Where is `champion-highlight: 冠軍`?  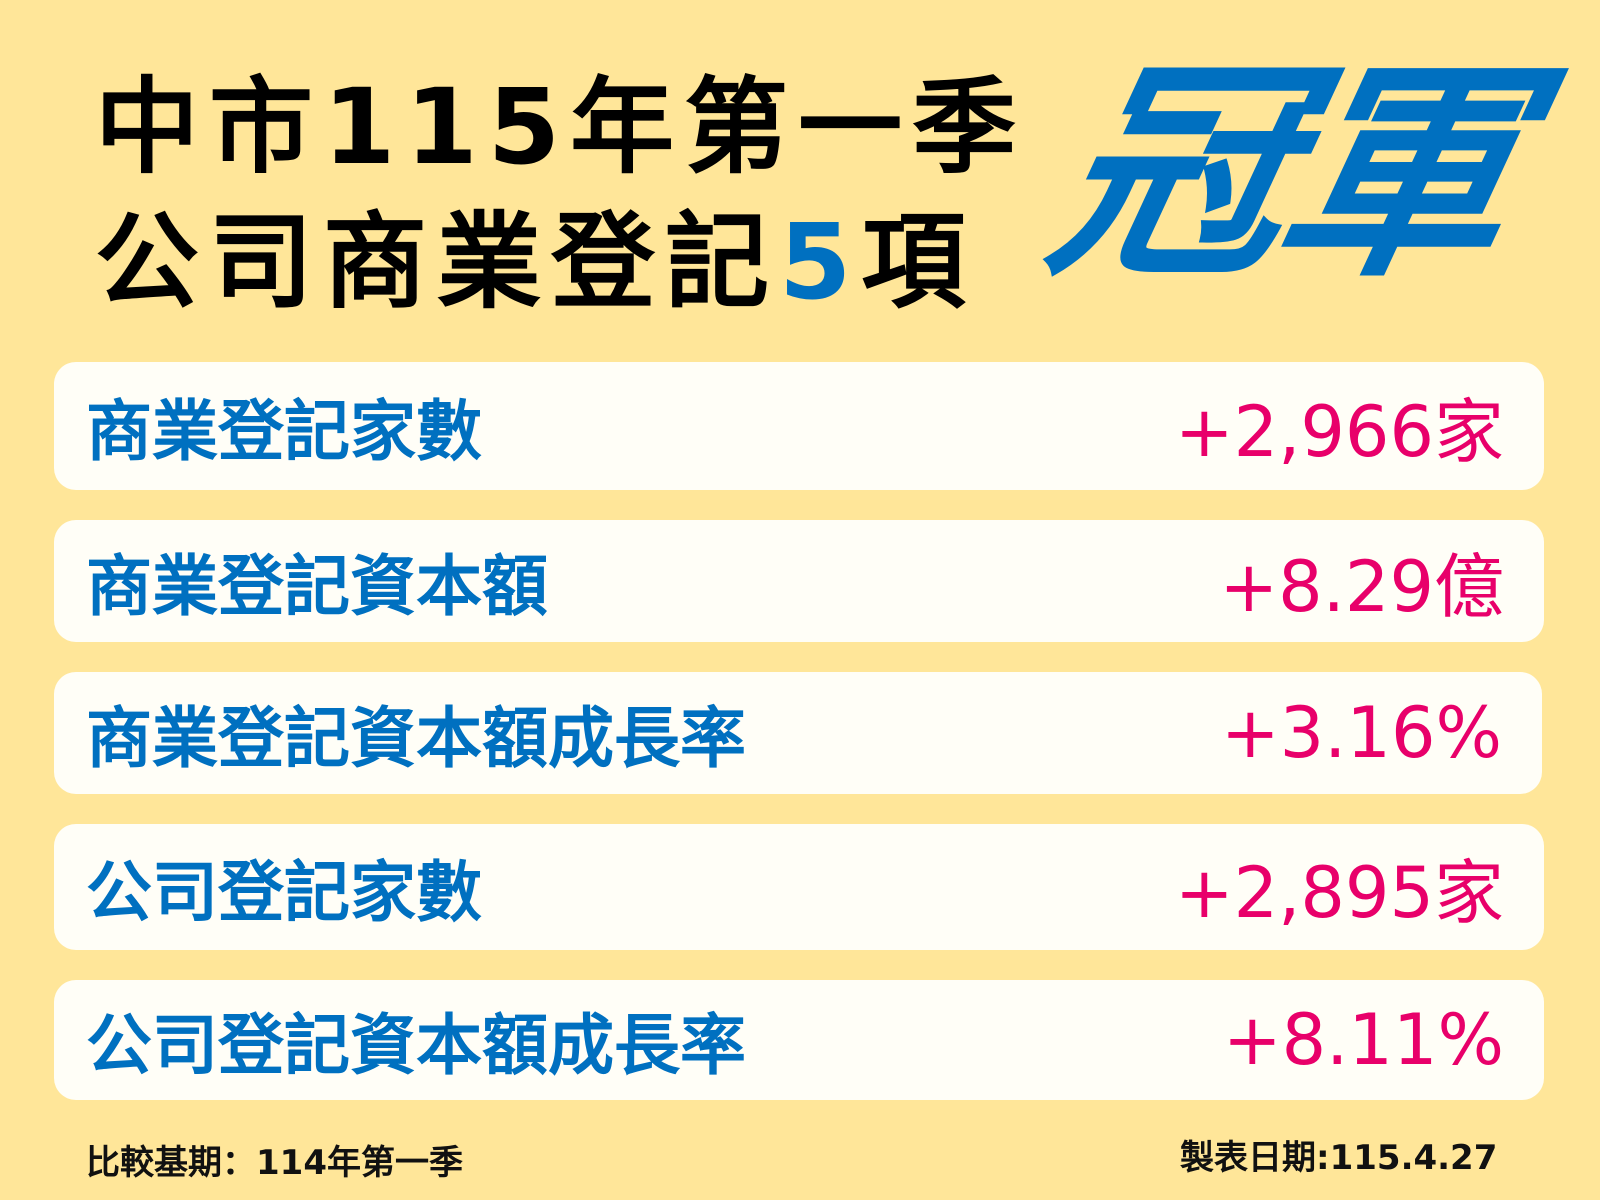 champion-highlight: 冠軍 is located at coordinates (1284, 174).